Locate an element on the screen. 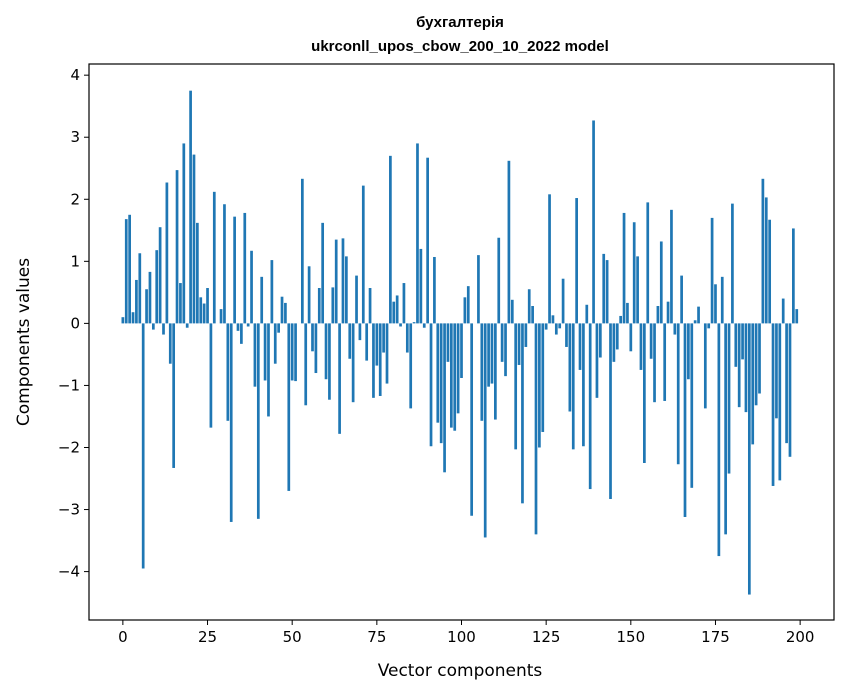  x-tick-label: 100 is located at coordinates (461, 637).